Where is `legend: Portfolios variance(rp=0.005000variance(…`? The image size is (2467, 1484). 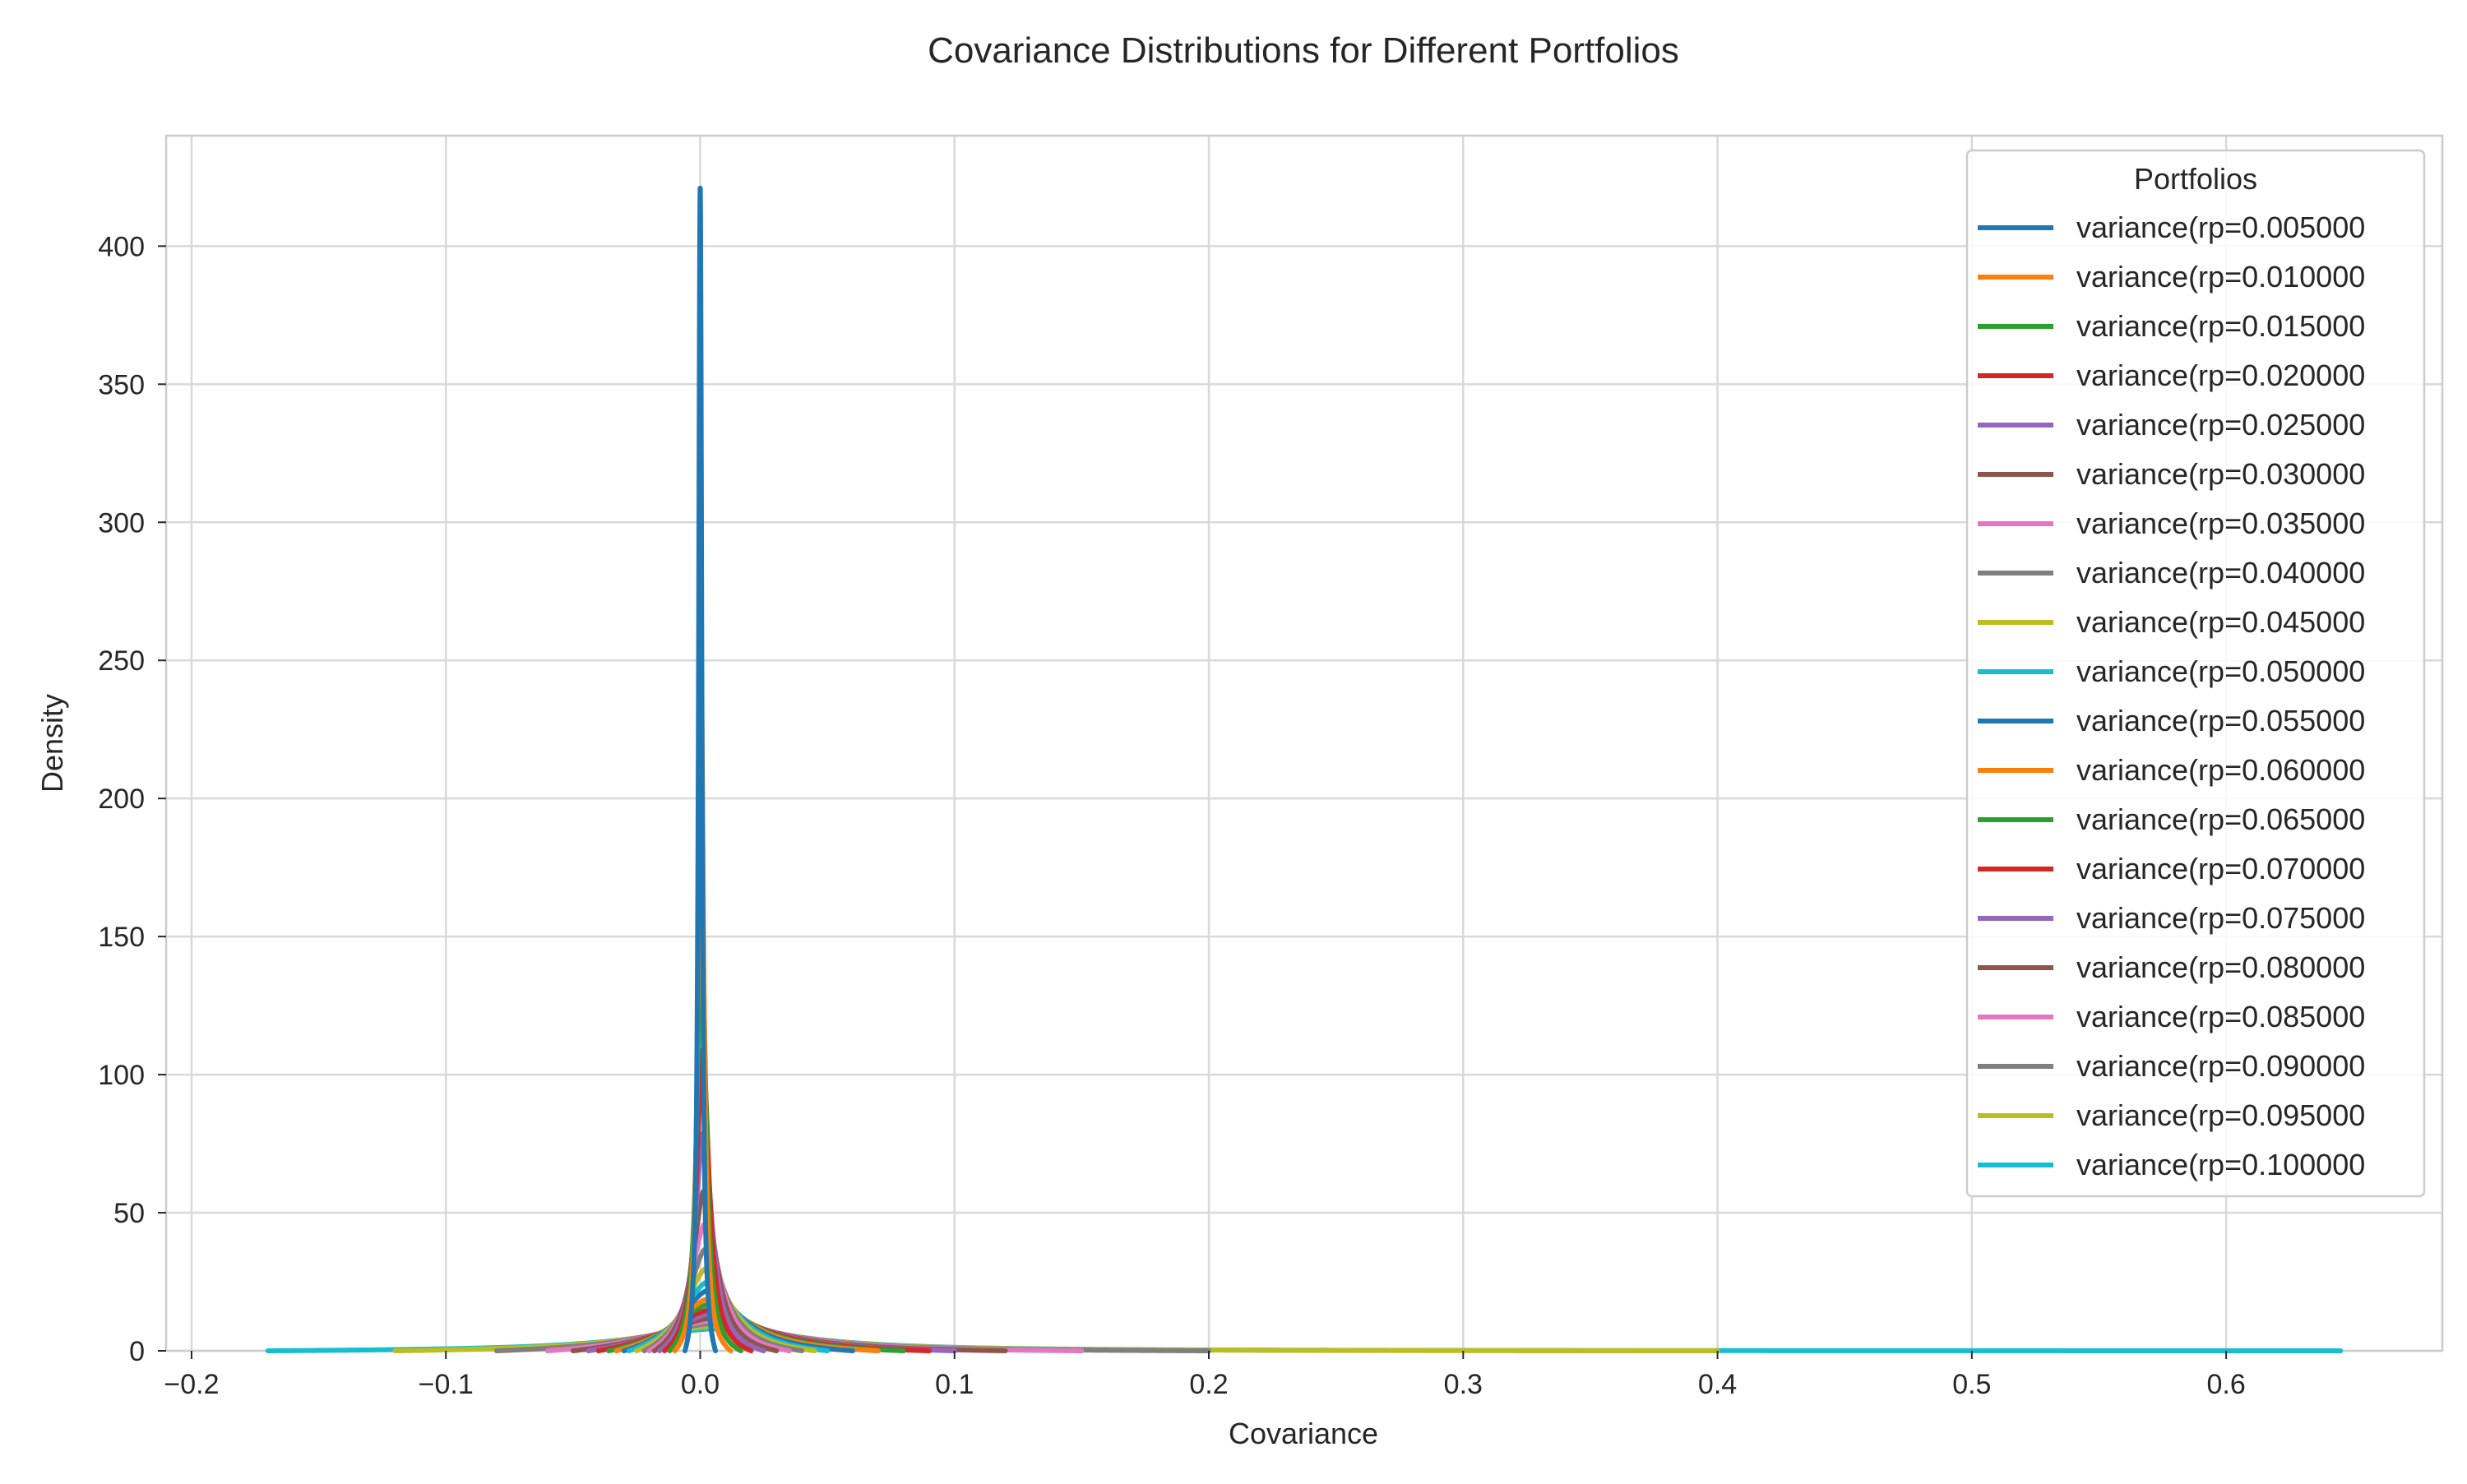
legend: Portfolios variance(rp=0.005000variance(… is located at coordinates (2195, 673).